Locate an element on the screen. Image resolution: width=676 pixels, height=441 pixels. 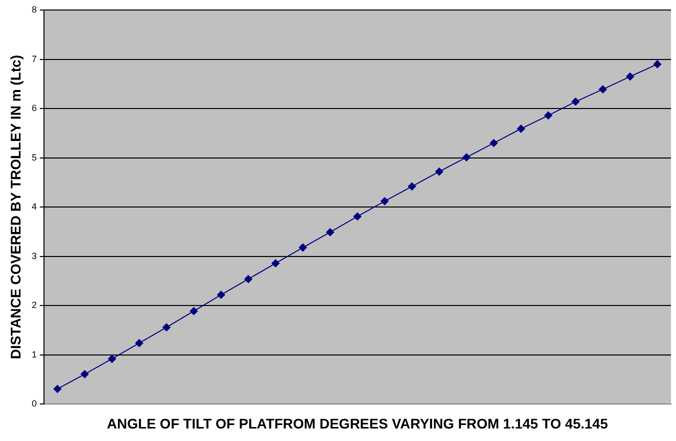
y-tick-label: 7 is located at coordinates (34, 59).